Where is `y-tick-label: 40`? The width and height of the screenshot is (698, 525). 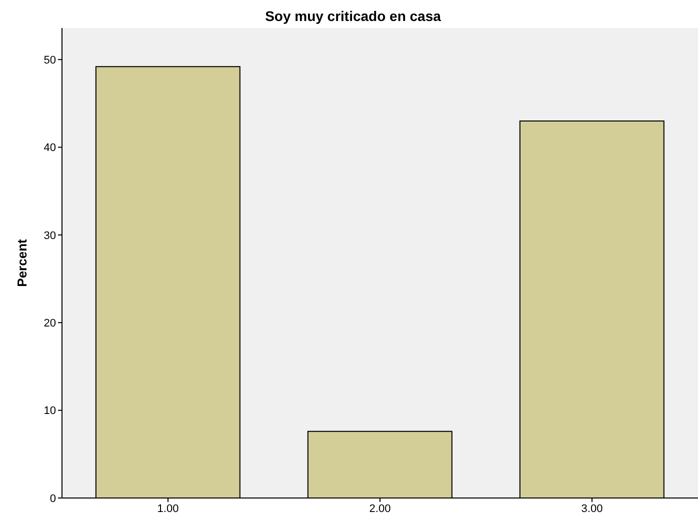
y-tick-label: 40 is located at coordinates (50, 148).